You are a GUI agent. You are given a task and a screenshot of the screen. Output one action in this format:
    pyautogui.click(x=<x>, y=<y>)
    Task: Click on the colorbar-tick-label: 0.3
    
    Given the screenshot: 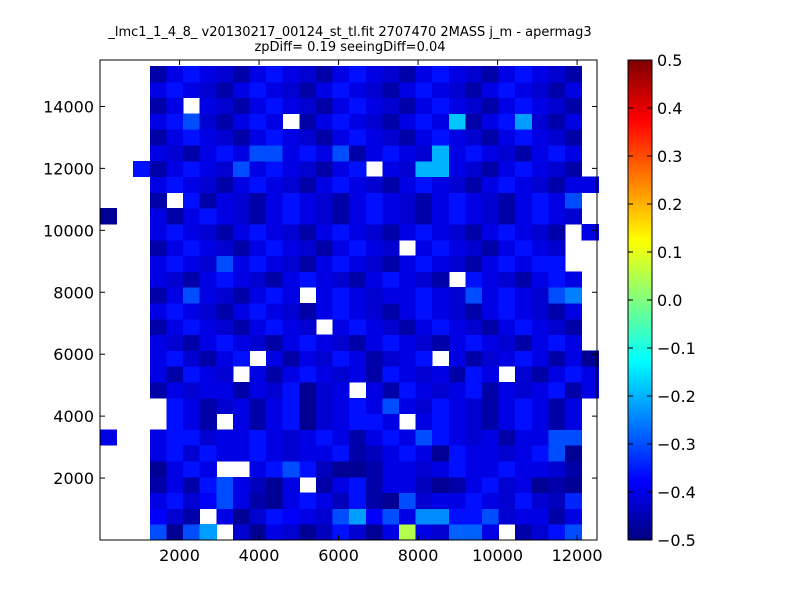 What is the action you would take?
    pyautogui.click(x=669, y=156)
    